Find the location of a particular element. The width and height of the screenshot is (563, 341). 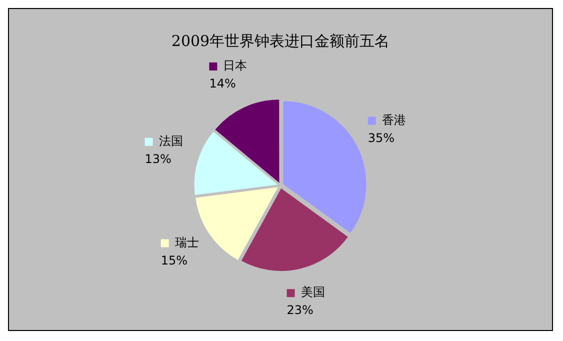

legend-label: 日本 is located at coordinates (235, 65).